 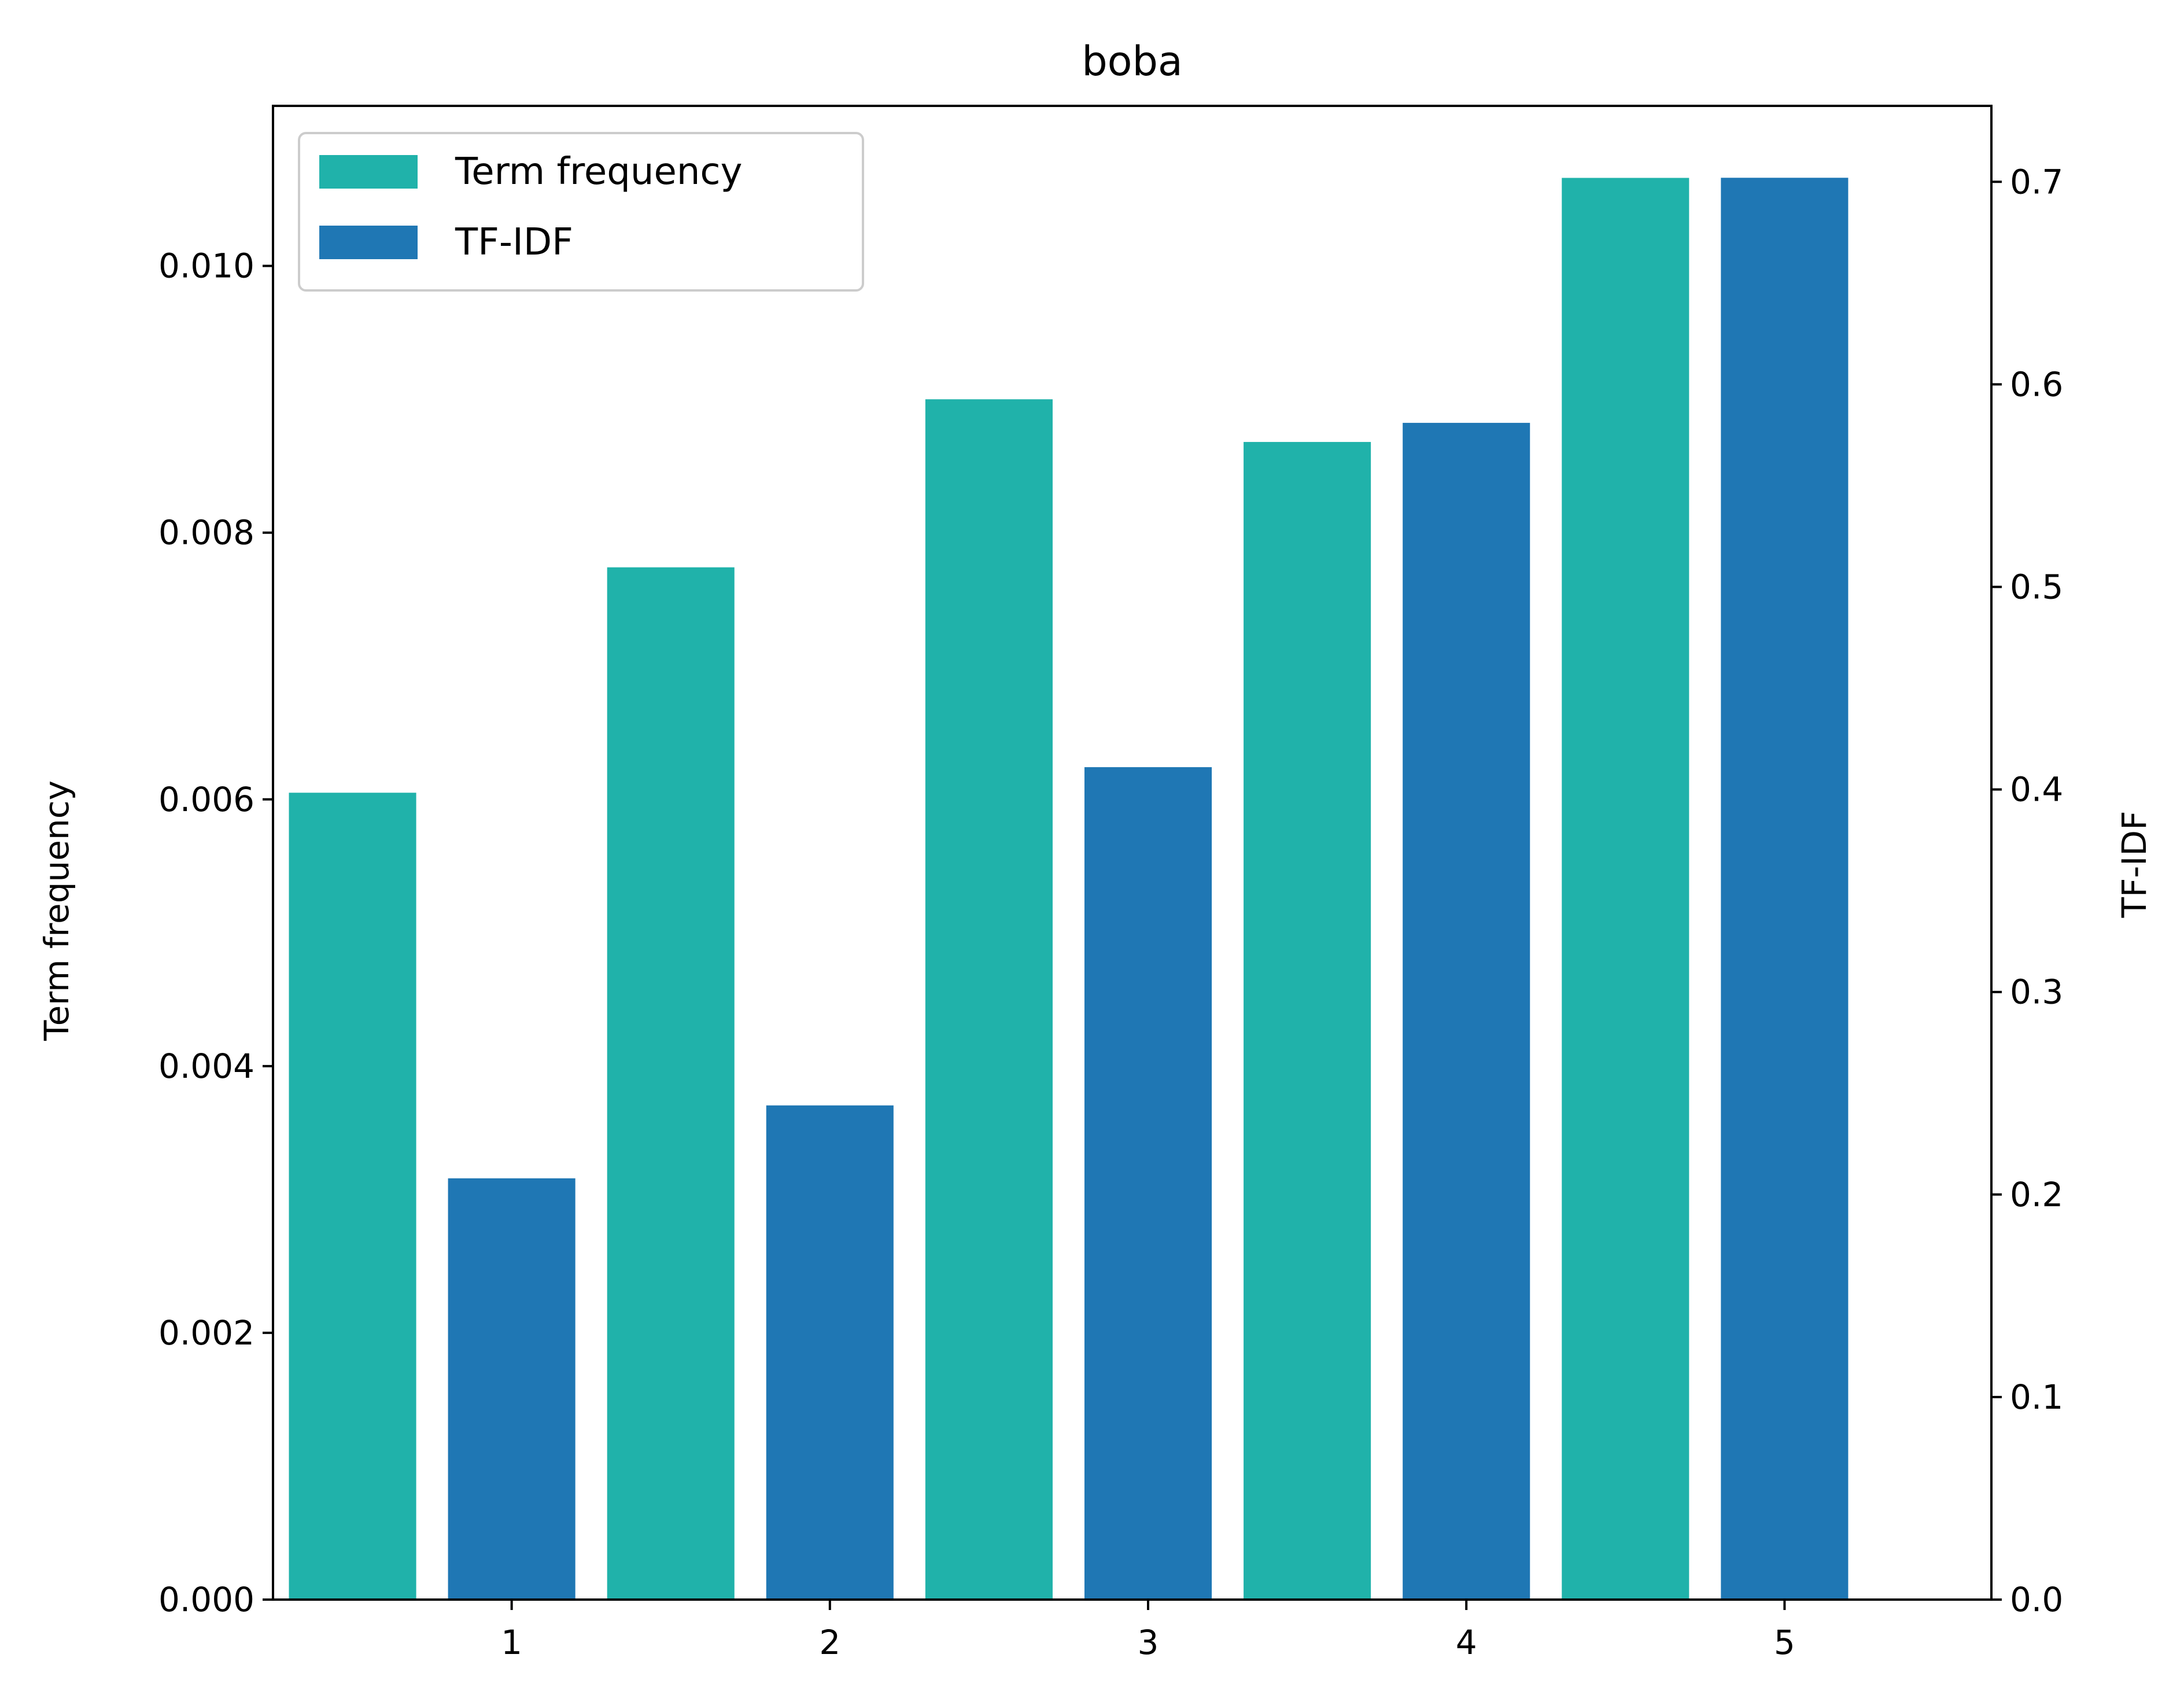 What do you see at coordinates (1132, 61) in the screenshot?
I see `chart-title: boba` at bounding box center [1132, 61].